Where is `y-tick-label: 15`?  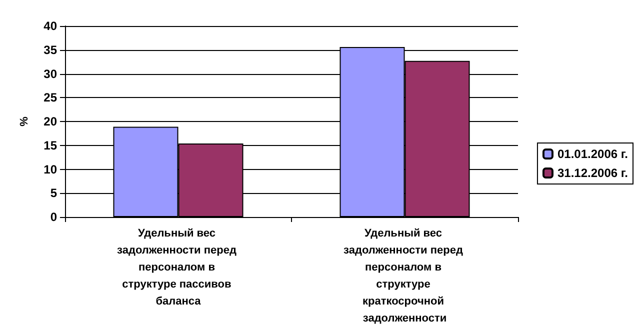 y-tick-label: 15 is located at coordinates (51, 145).